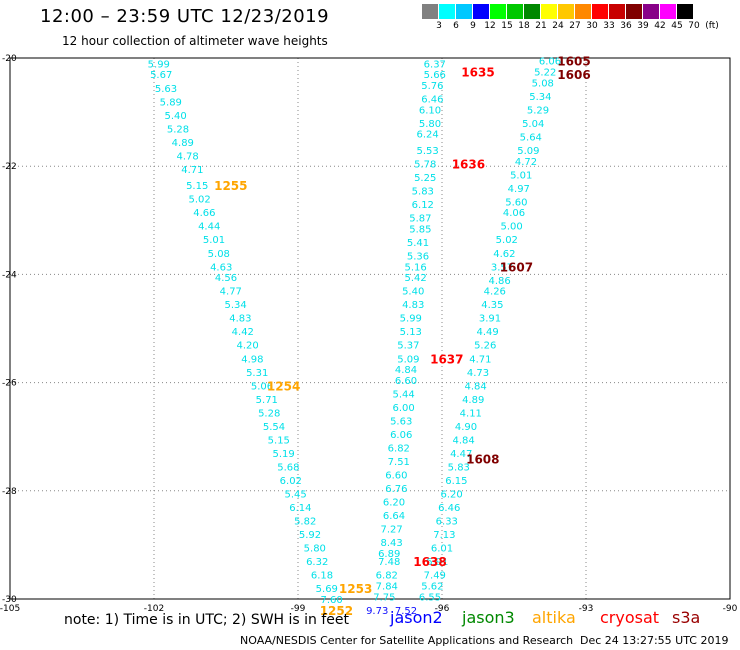  I want to click on wave-height-value: 6.76, so click(396, 489).